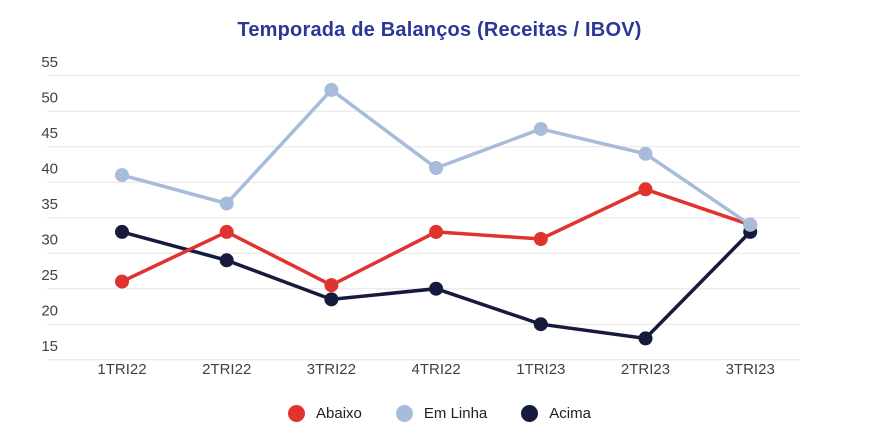 This screenshot has width=879, height=441. What do you see at coordinates (435, 369) in the screenshot?
I see `x-tick-label-4tri22: 4TRI22` at bounding box center [435, 369].